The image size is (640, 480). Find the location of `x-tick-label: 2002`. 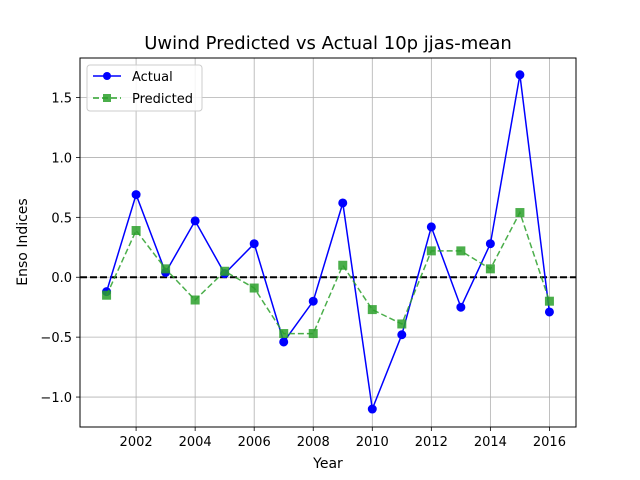

x-tick-label: 2002 is located at coordinates (136, 442).